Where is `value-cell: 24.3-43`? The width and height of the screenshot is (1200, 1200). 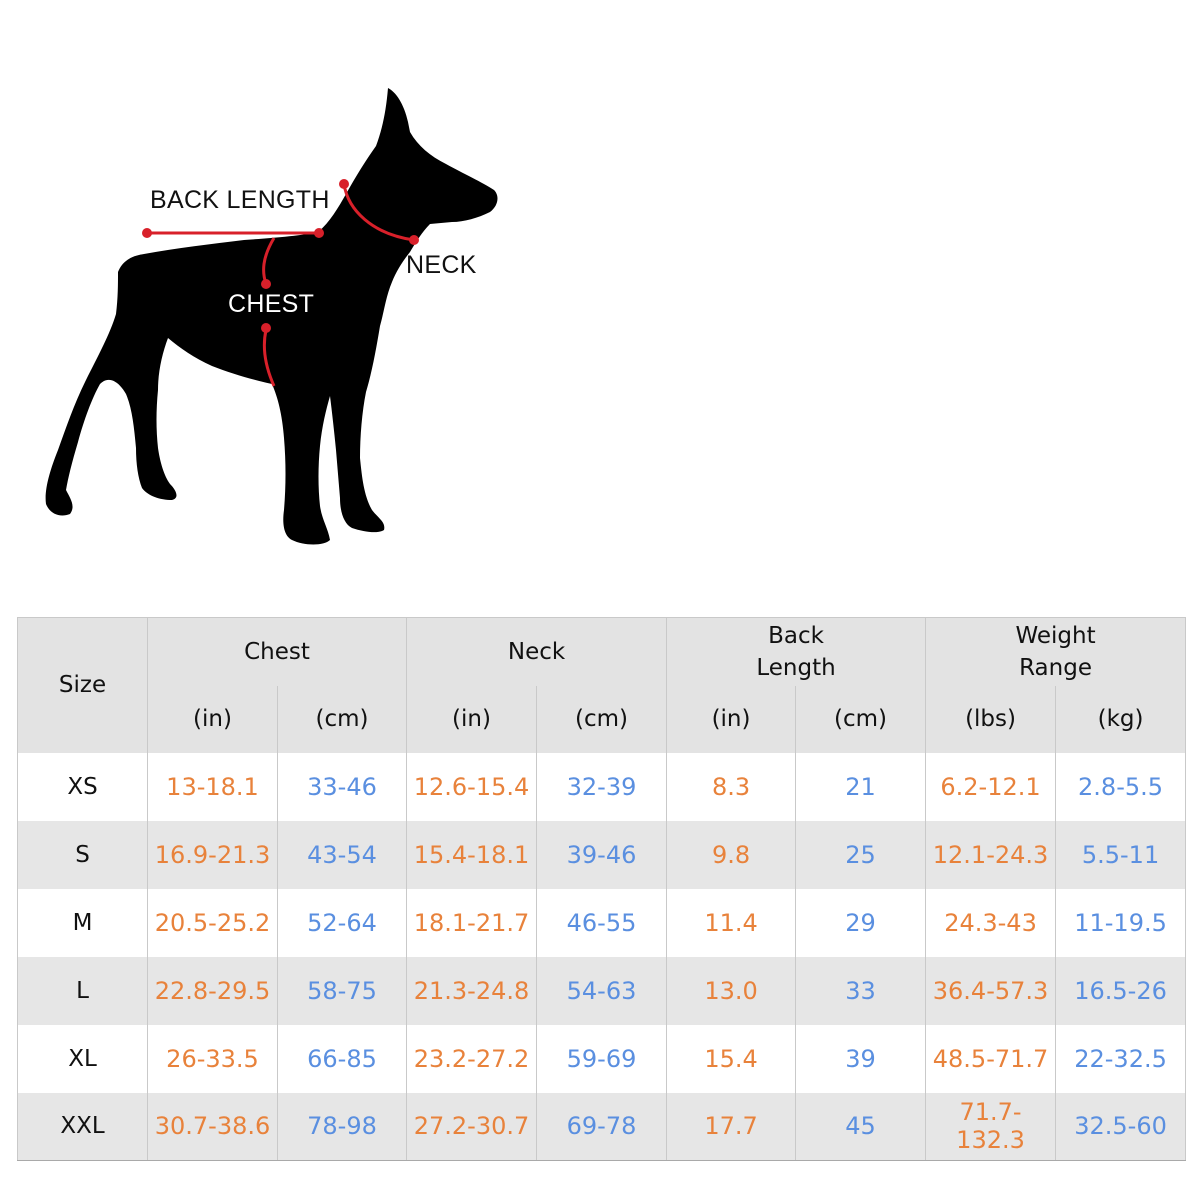 value-cell: 24.3-43 is located at coordinates (990, 922).